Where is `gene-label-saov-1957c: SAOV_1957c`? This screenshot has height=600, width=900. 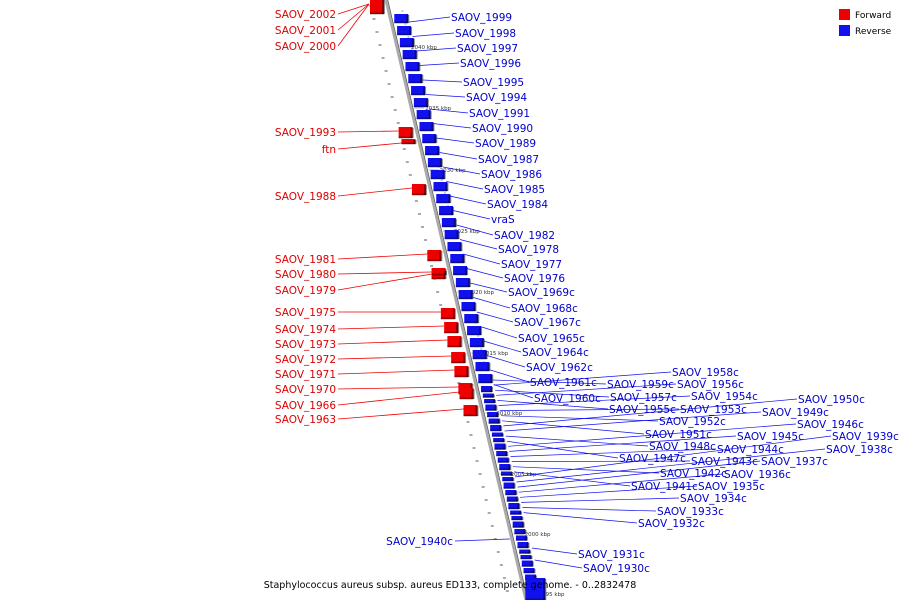
gene-label-saov-1957c: SAOV_1957c is located at coordinates (643, 398).